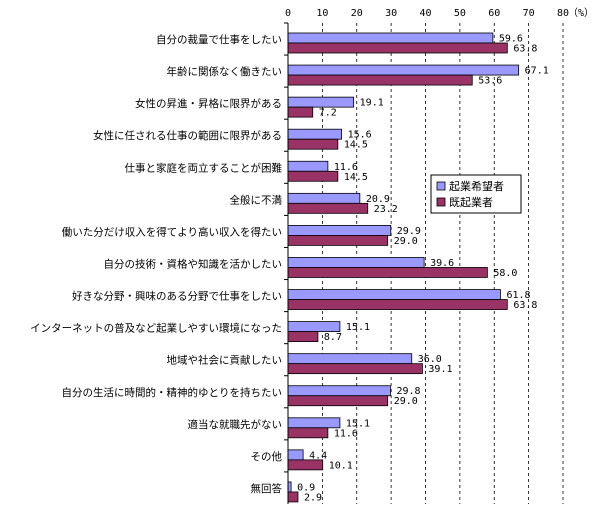  What do you see at coordinates (490, 81) in the screenshot?
I see `data-label: 53.6` at bounding box center [490, 81].